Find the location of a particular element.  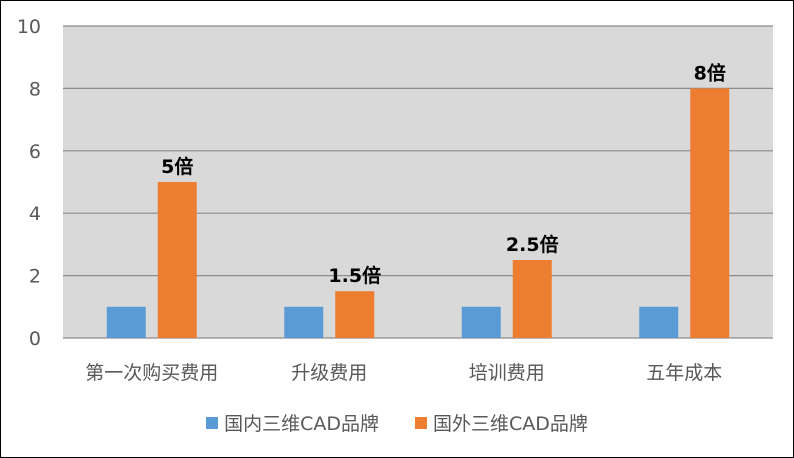

legend-item-domestic: 国内三维CAD品牌 is located at coordinates (292, 422).